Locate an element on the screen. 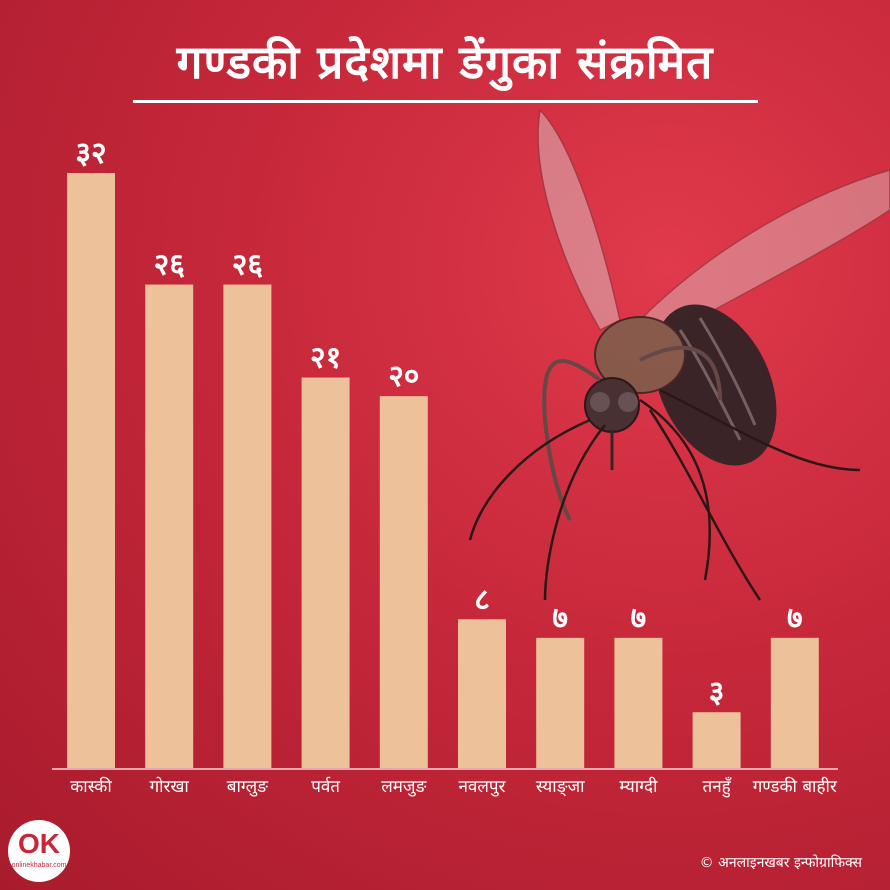 This screenshot has width=890, height=890. logo-text: onlinekhabar.com is located at coordinates (39, 865).